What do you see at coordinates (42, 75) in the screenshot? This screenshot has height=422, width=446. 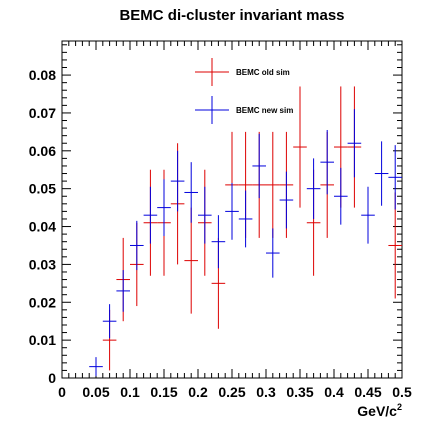 I see `y-tick-label: 0.08` at bounding box center [42, 75].